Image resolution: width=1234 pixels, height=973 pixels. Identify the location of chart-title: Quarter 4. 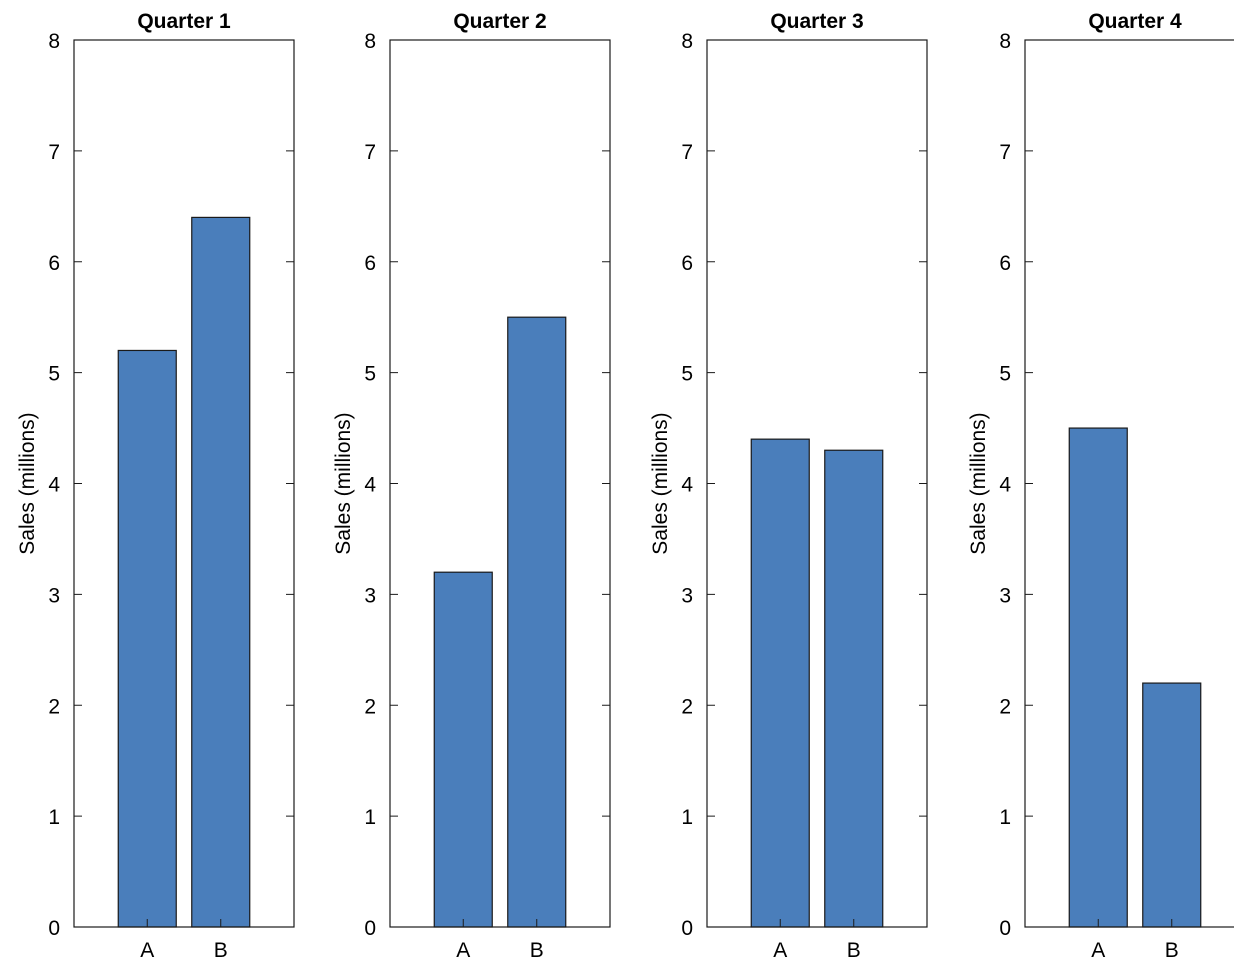
(1135, 21).